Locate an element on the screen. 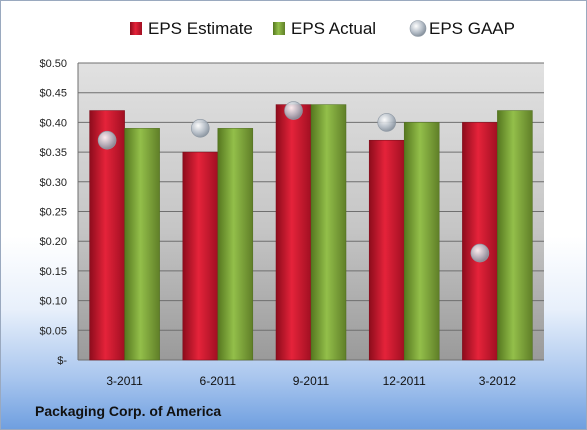 This screenshot has width=587, height=430. x-tick-label: 3-2012 is located at coordinates (498, 381).